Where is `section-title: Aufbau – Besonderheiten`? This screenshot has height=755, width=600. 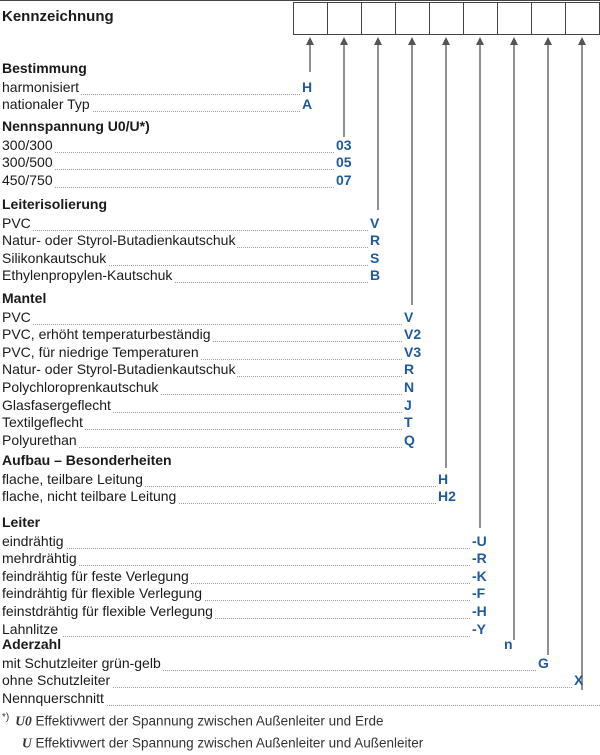
section-title: Aufbau – Besonderheiten is located at coordinates (88, 460).